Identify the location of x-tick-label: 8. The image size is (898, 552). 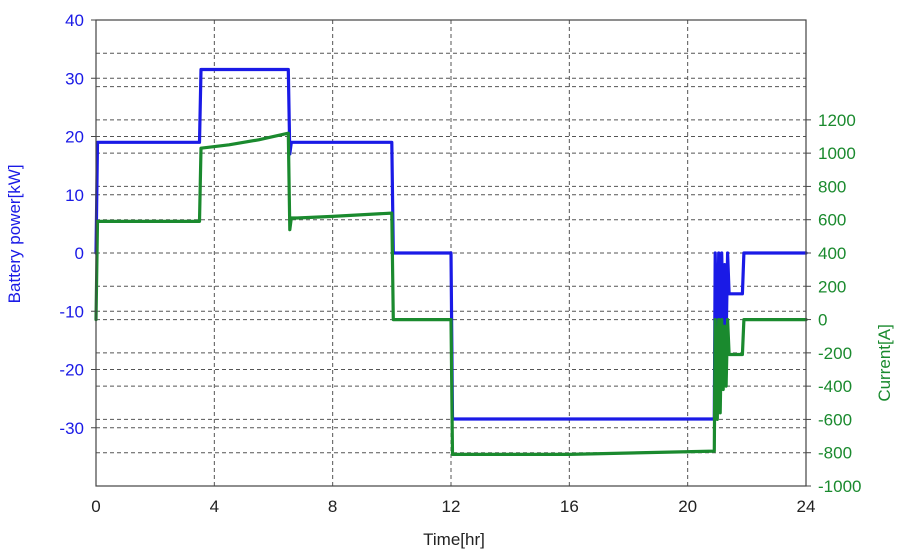
(332, 506).